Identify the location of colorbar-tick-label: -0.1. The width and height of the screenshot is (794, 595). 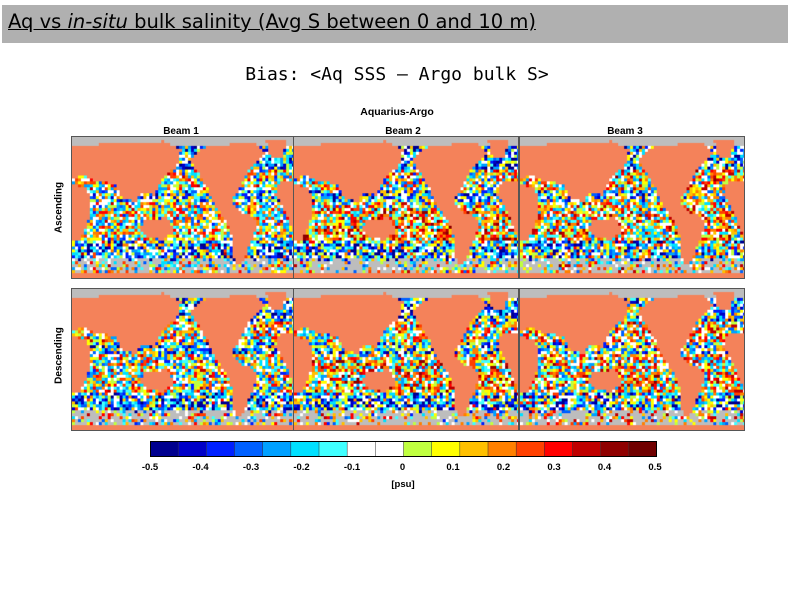
(352, 467).